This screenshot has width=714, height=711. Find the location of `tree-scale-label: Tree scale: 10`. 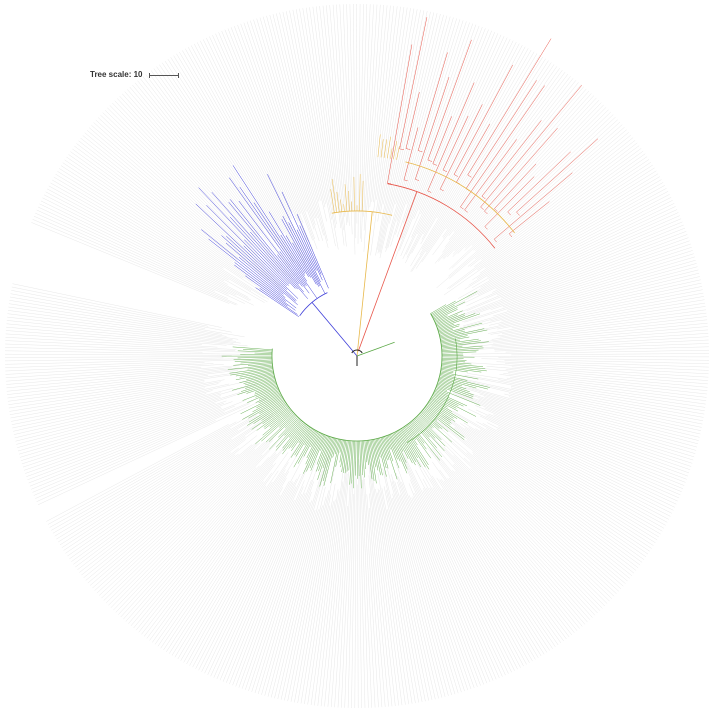

tree-scale-label: Tree scale: 10 is located at coordinates (116, 74).